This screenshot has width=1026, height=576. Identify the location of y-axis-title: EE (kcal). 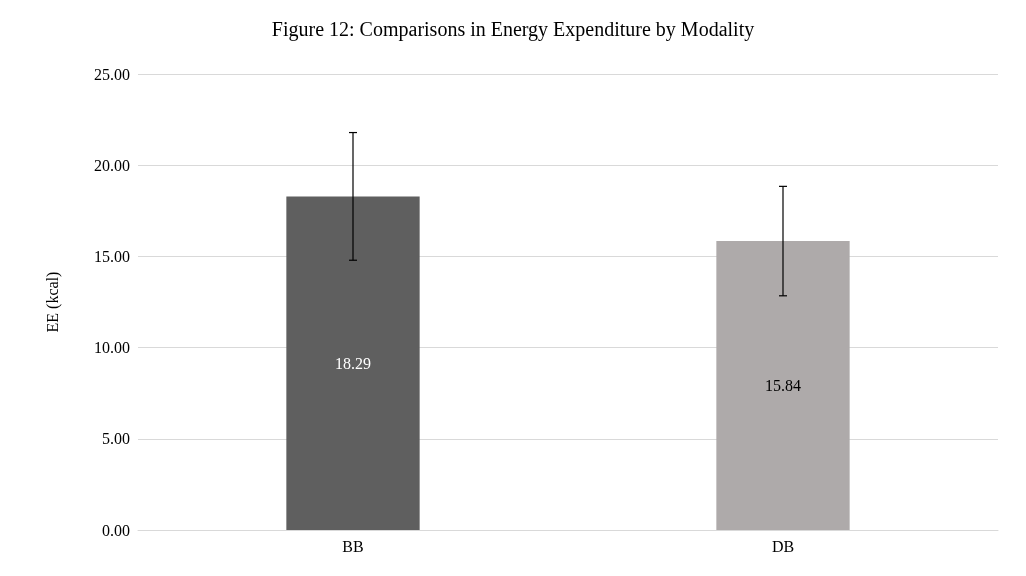
(52, 302).